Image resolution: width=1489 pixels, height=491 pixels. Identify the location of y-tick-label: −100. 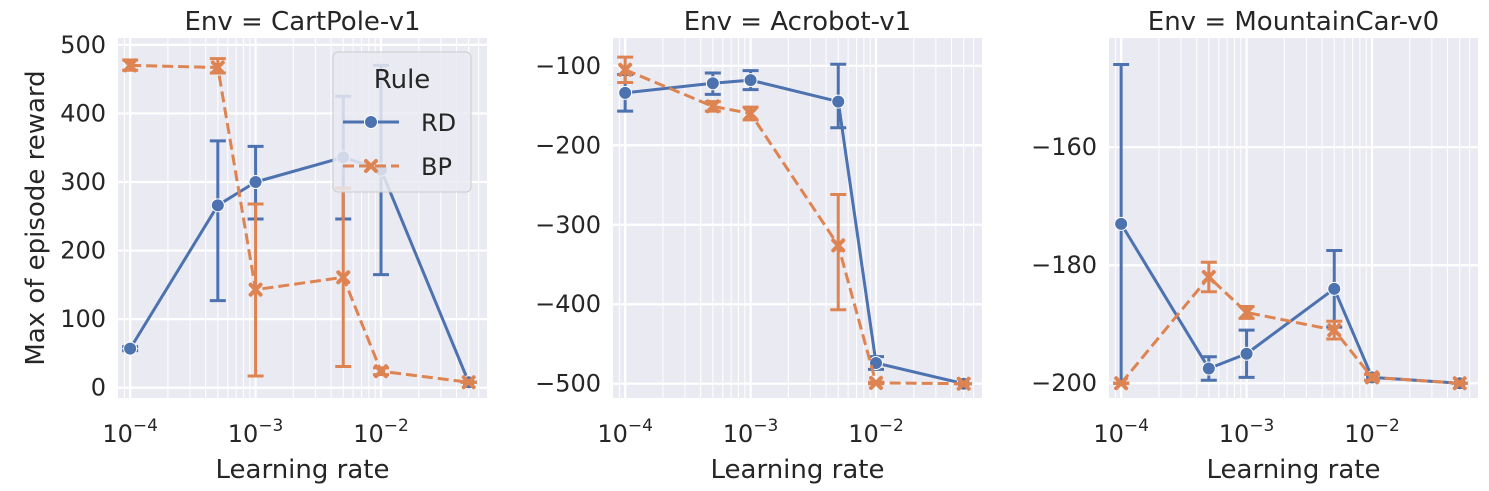
(568, 66).